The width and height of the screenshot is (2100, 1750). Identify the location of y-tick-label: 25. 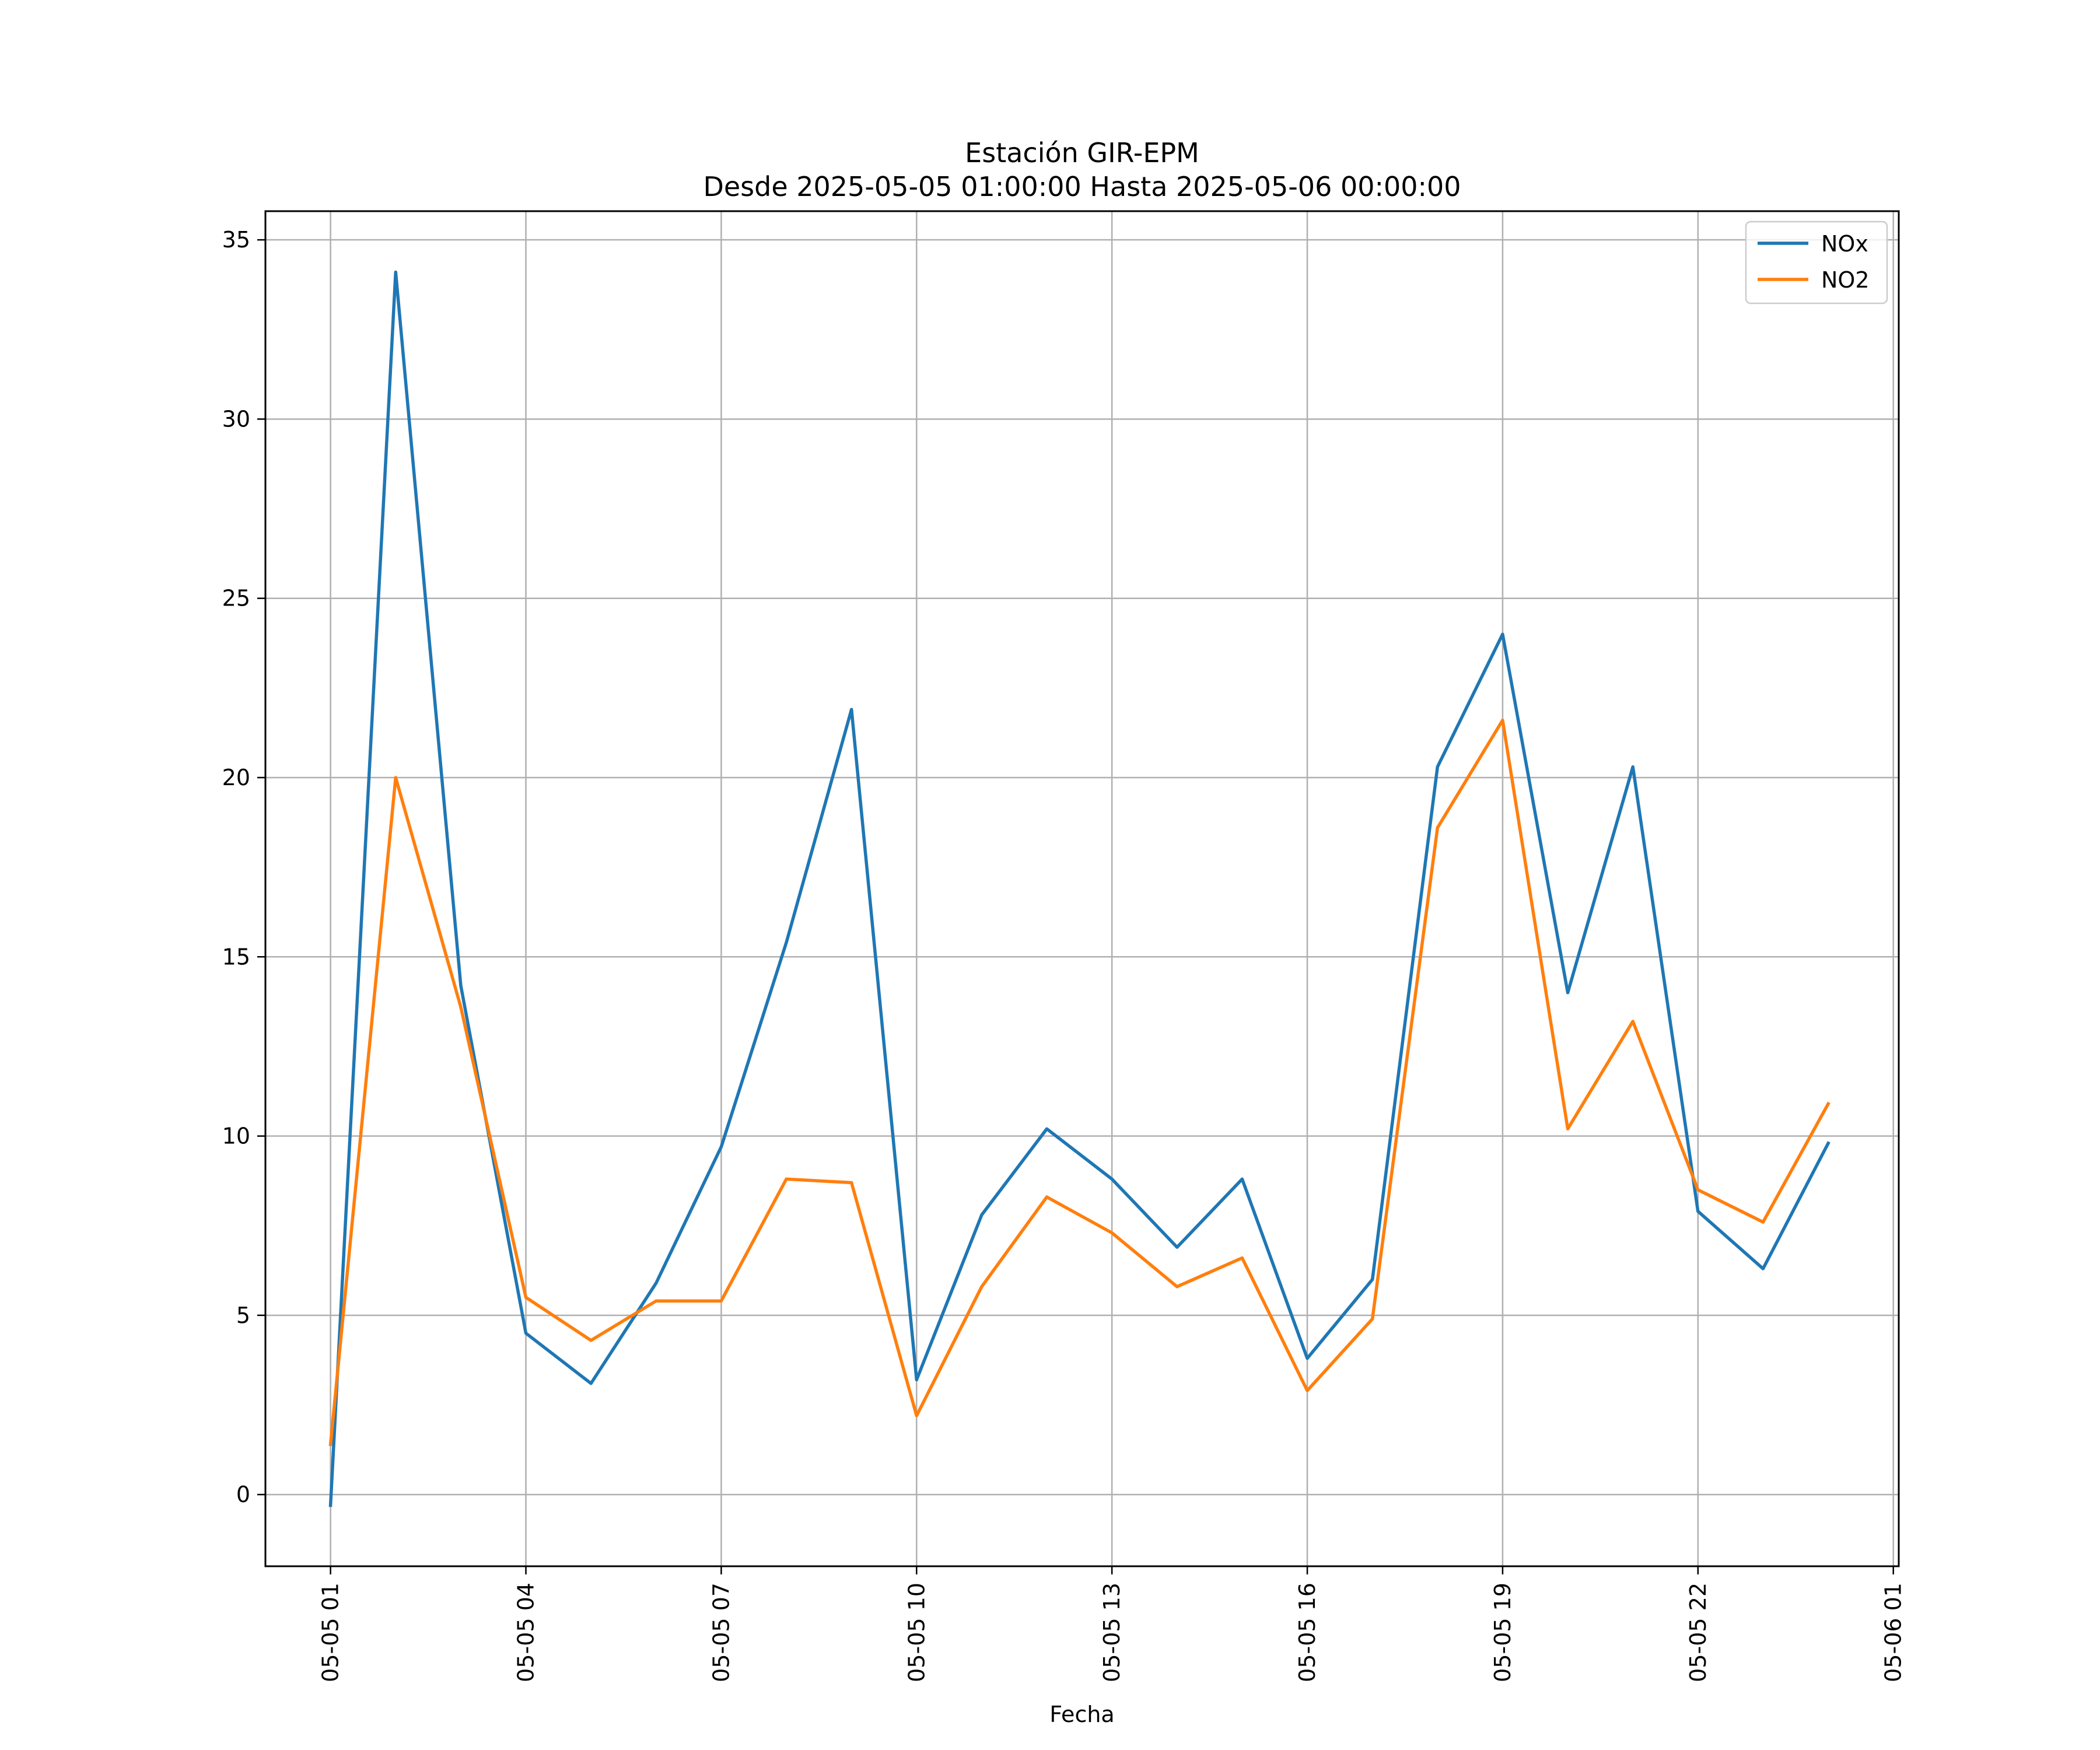
(236, 598).